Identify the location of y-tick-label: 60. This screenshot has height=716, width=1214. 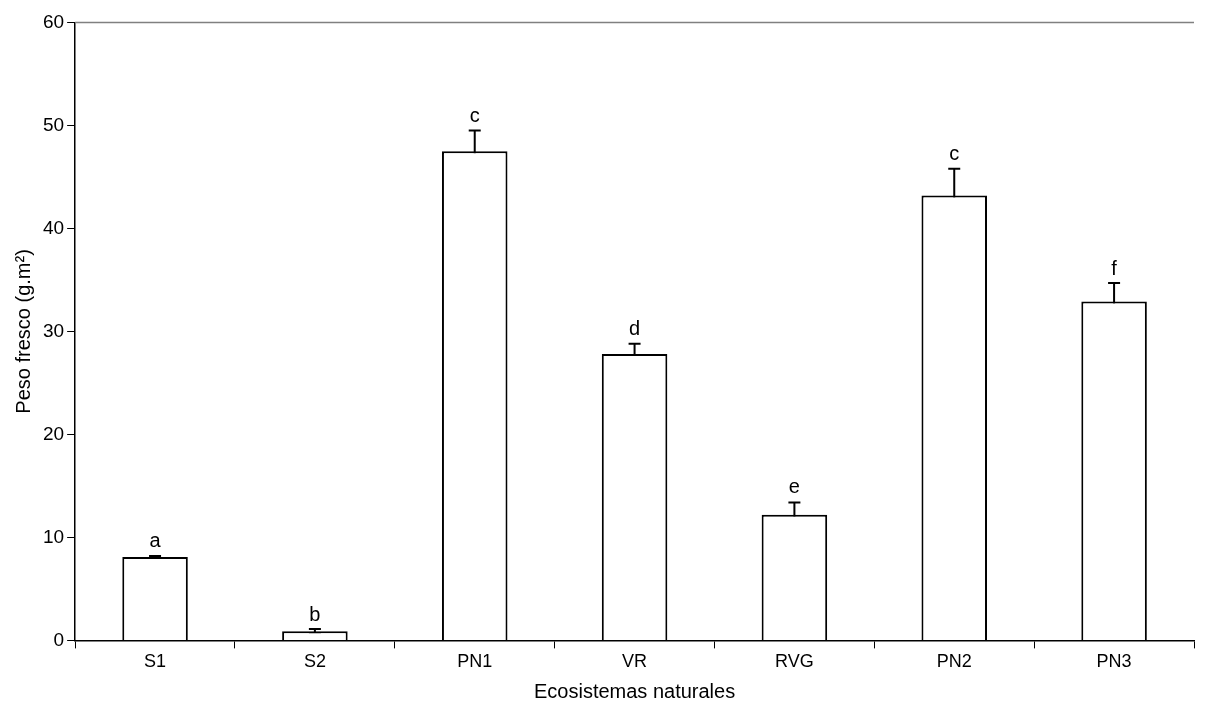
(53, 21).